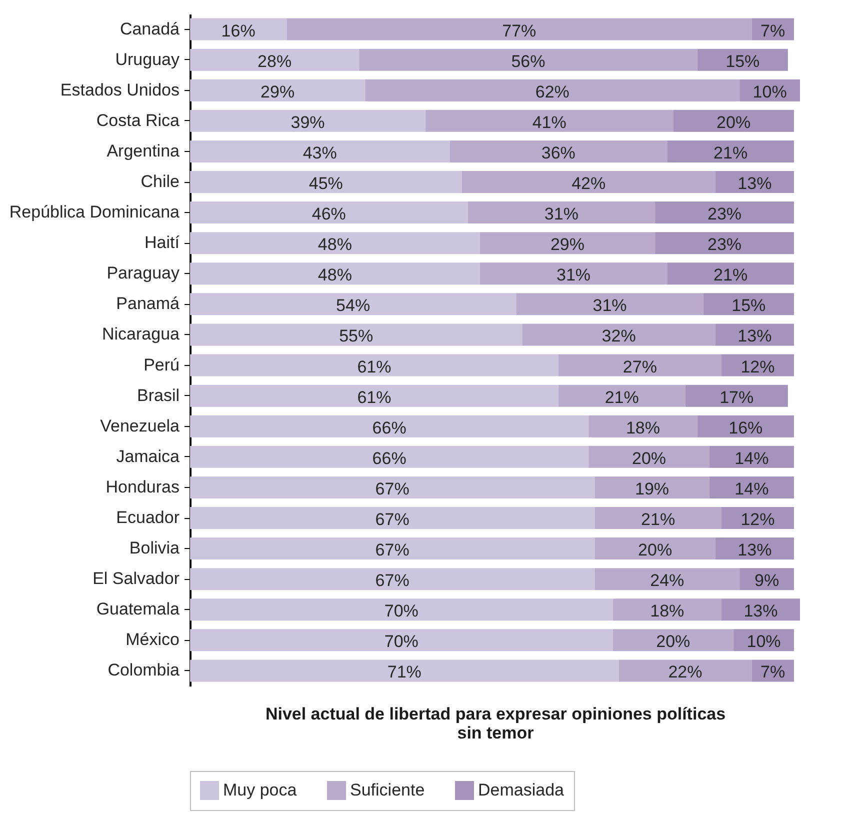  What do you see at coordinates (495, 723) in the screenshot?
I see `x-axis-title: Nivel actual de libertad para expresar opiniones políticas sin temor` at bounding box center [495, 723].